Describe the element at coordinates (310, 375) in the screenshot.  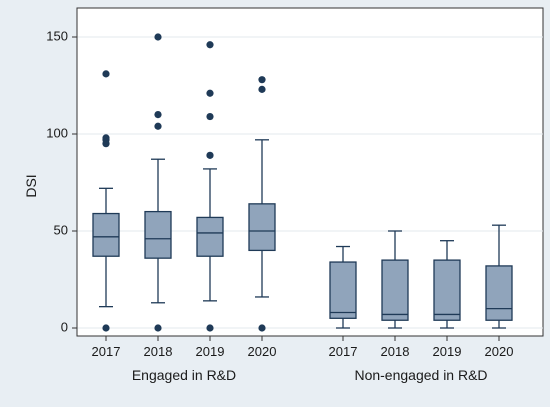
I see `group-labels: Engaged in R&D Non-engaged in R&D` at that location.